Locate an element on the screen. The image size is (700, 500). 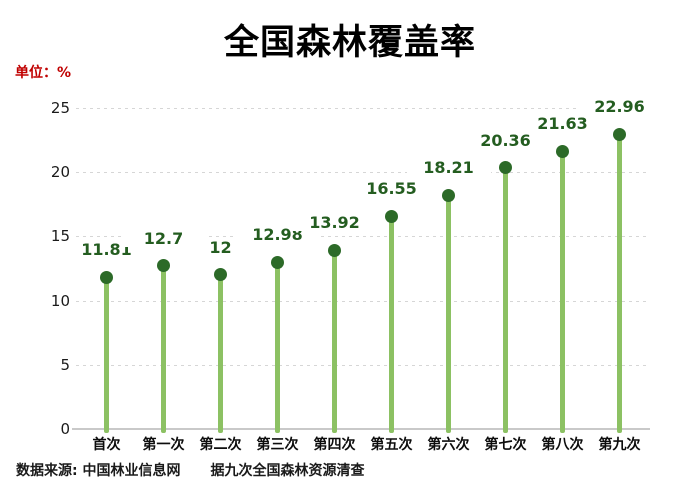
x-axis-category-label: 第七次 is located at coordinates (505, 445).